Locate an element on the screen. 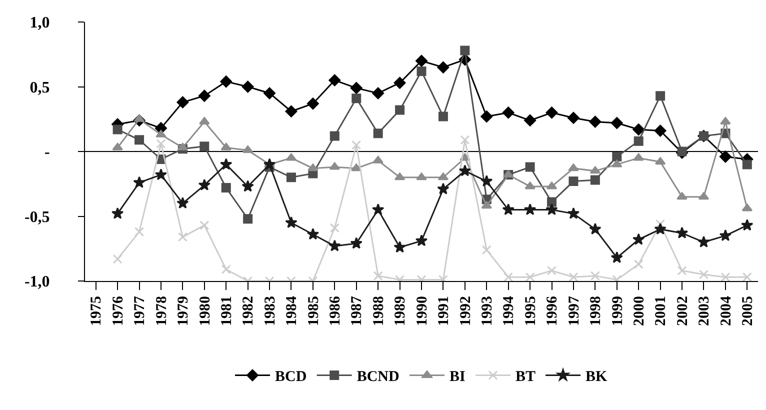 The width and height of the screenshot is (766, 410). y-tick-label: -1,0 is located at coordinates (37, 282).